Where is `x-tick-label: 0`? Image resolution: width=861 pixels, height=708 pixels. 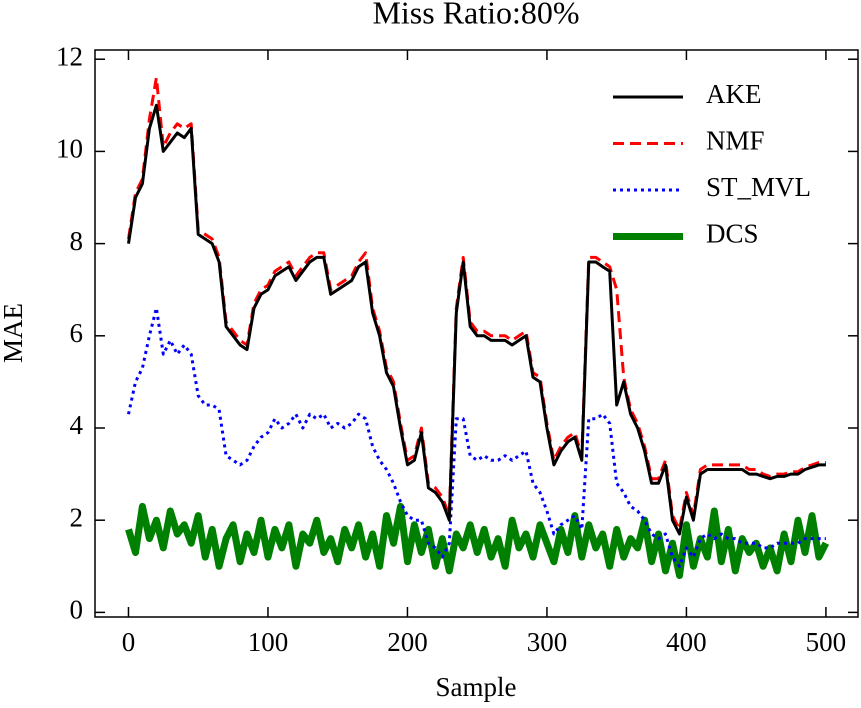
x-tick-label: 0 is located at coordinates (129, 642).